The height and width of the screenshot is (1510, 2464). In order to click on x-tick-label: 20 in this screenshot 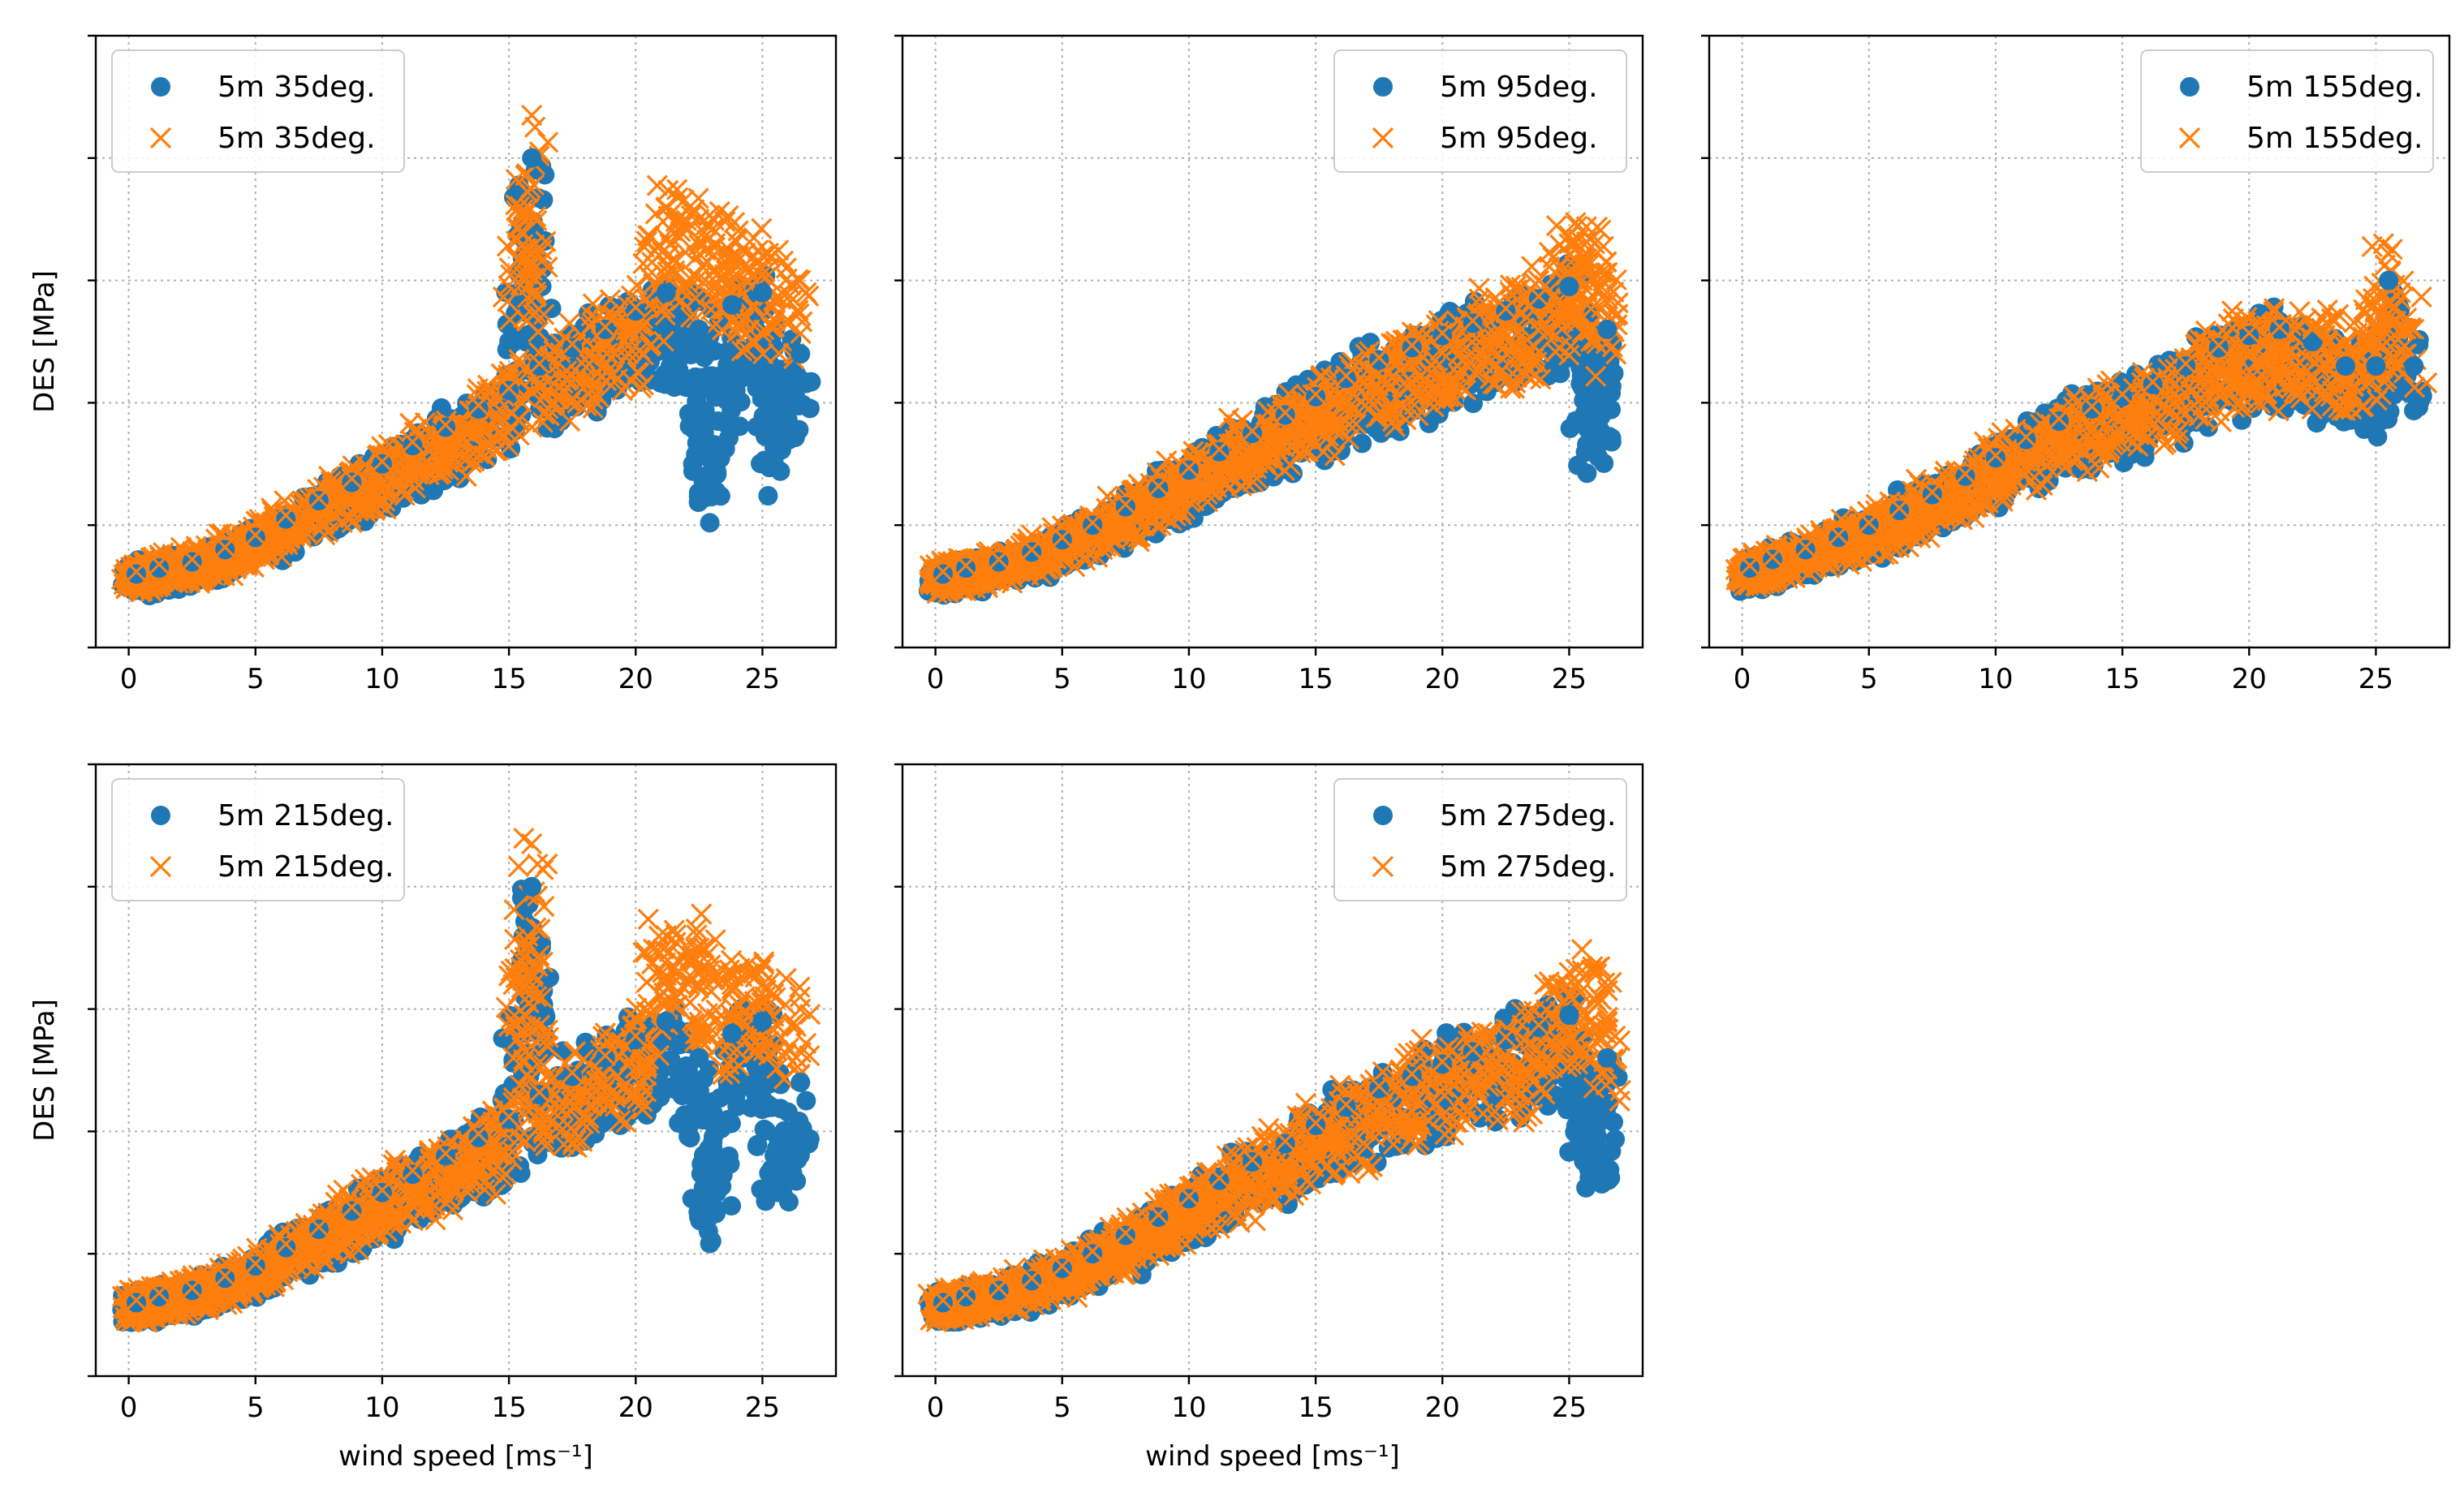, I will do `click(636, 679)`.